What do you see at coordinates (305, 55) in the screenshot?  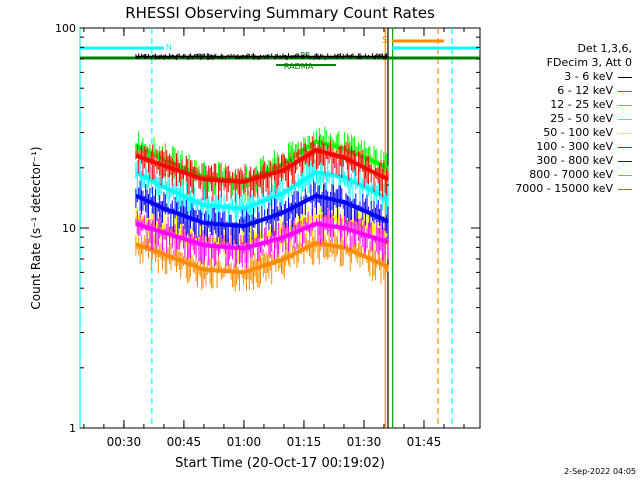 I see `bar-label: PR` at bounding box center [305, 55].